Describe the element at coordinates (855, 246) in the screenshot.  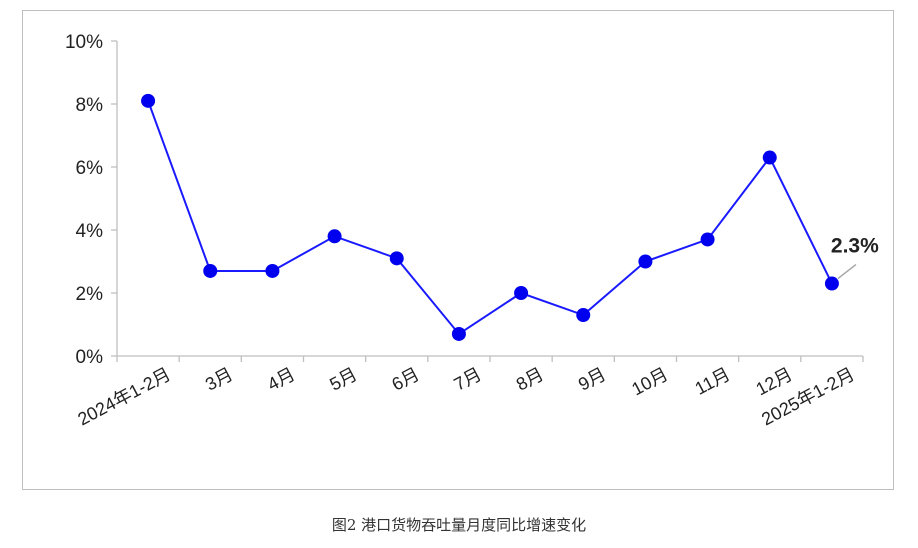
I see `annotation-label: 2.3%` at that location.